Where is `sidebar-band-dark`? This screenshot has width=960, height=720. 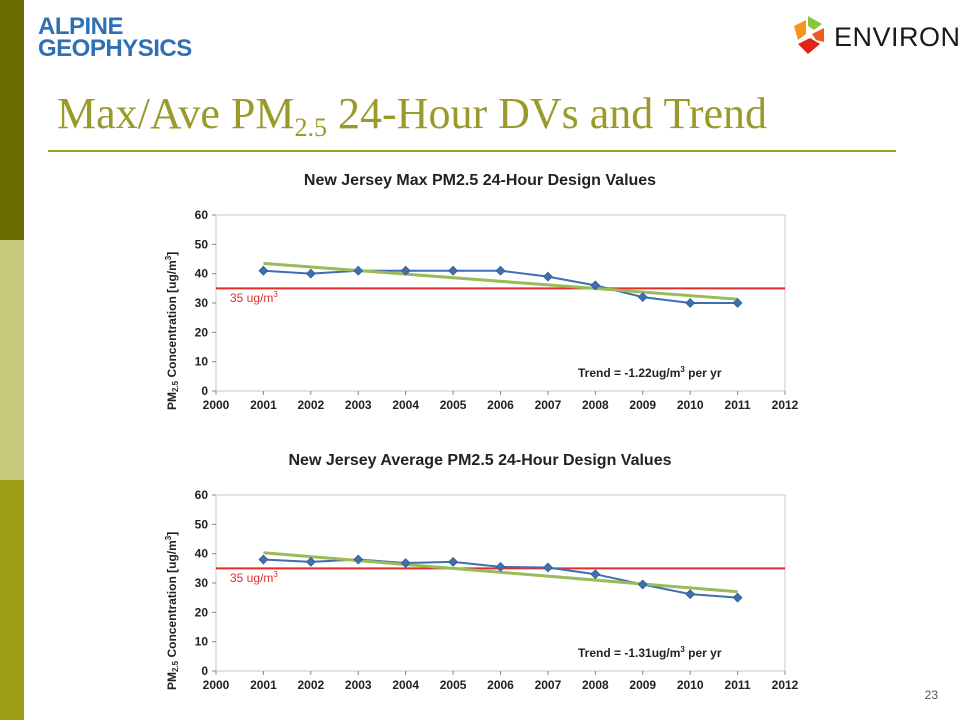
sidebar-band-dark is located at coordinates (12, 120).